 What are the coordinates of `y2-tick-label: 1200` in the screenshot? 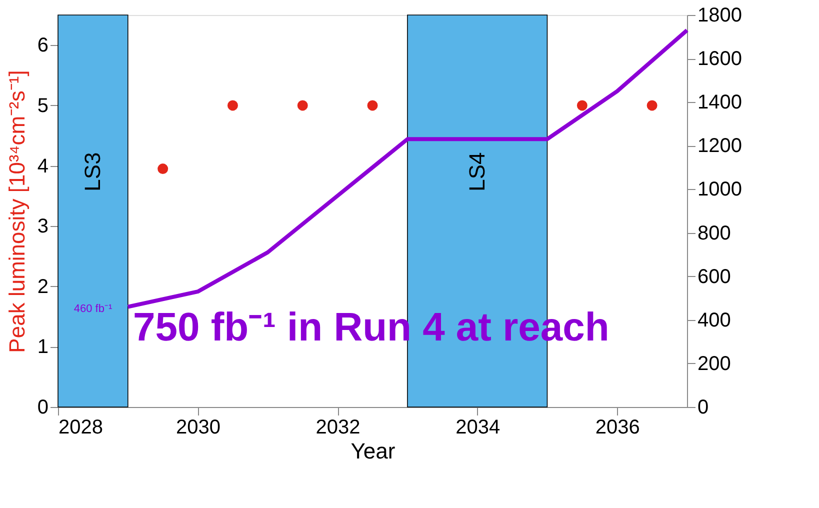 It's located at (720, 146).